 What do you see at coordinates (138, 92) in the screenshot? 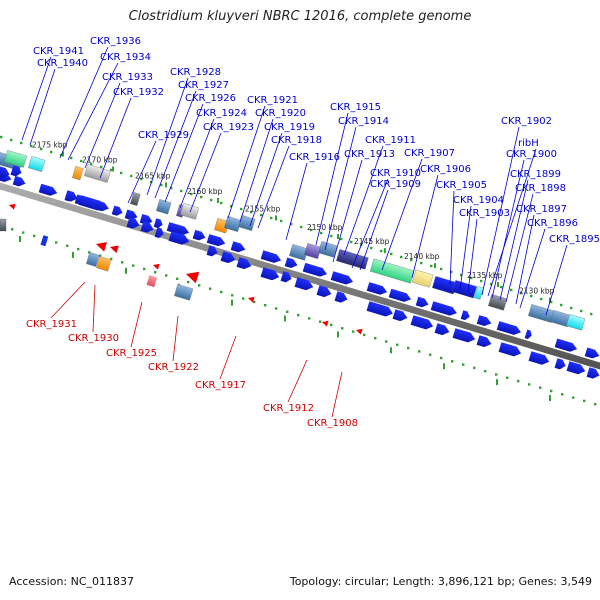
I see `forward-gene-label: CKR_1932` at bounding box center [138, 92].